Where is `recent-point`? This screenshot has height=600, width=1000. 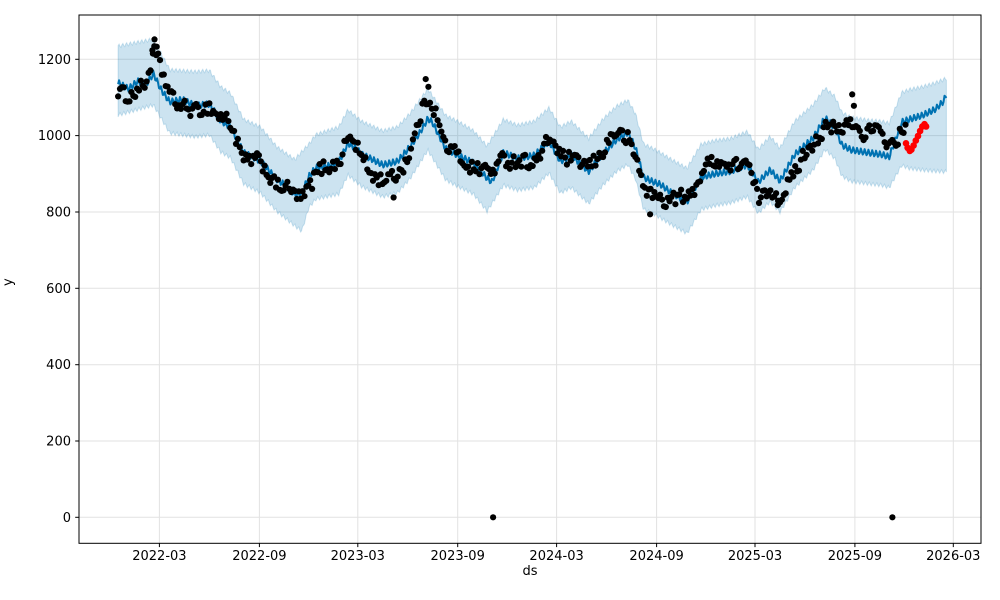 recent-point is located at coordinates (926, 126).